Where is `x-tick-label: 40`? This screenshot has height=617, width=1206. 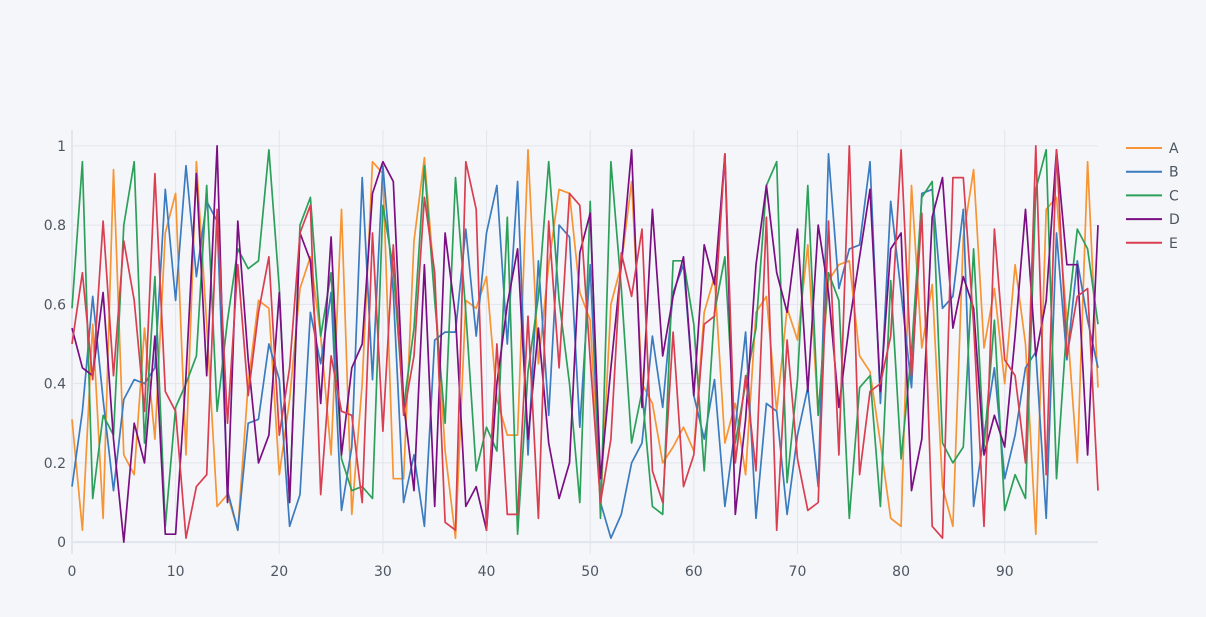
x-tick-label: 40 is located at coordinates (487, 572).